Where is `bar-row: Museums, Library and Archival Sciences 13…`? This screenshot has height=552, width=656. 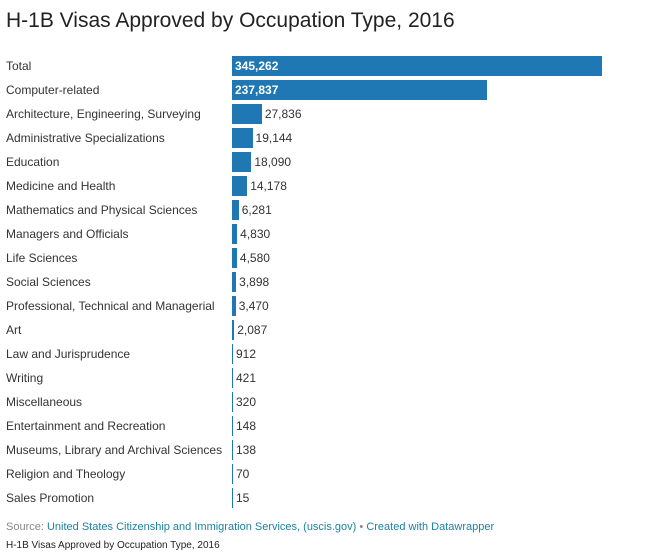 bar-row: Museums, Library and Archival Sciences 13… is located at coordinates (328, 450).